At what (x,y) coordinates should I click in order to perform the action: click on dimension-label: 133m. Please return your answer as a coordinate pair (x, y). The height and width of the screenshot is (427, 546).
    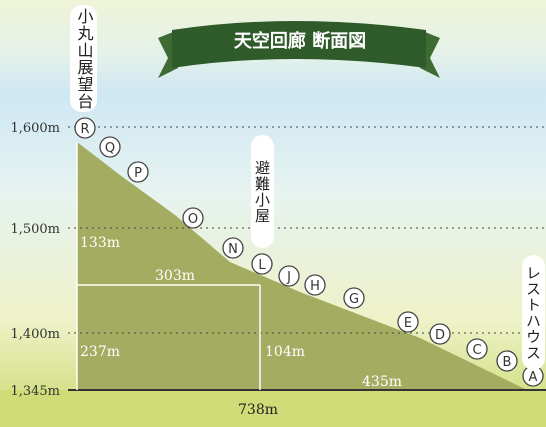
    Looking at the image, I should click on (100, 243).